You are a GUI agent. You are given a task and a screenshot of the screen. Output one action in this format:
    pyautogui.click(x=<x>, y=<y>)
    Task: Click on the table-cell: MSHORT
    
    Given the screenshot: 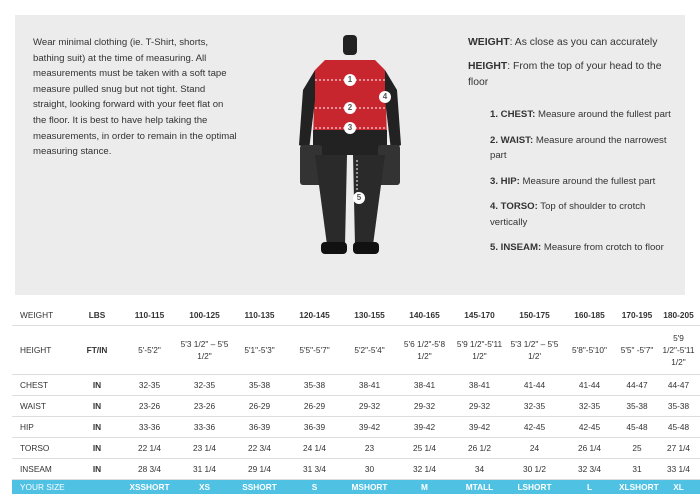 What is the action you would take?
    pyautogui.click(x=369, y=486)
    